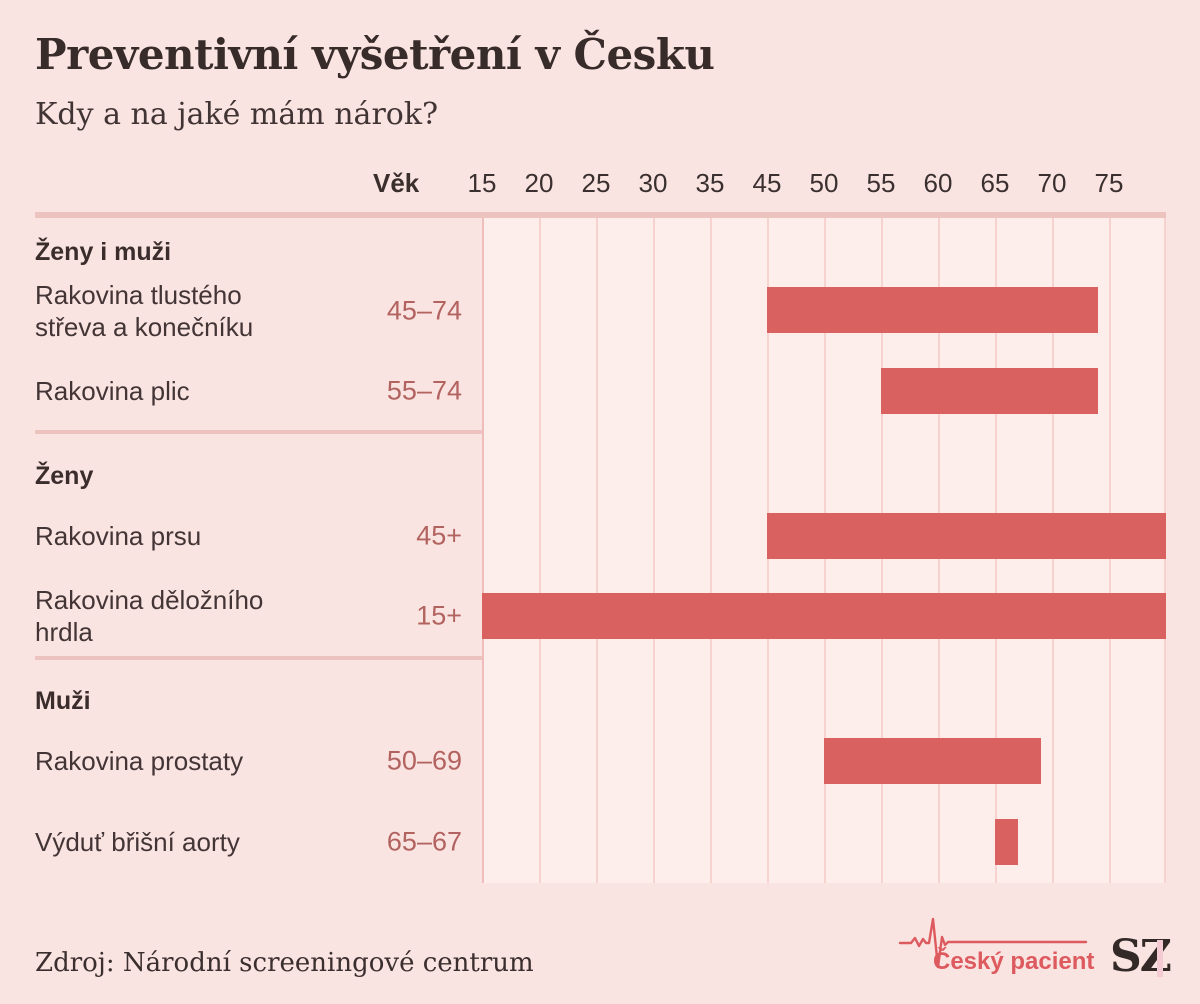 This screenshot has width=1200, height=1004. I want to click on row-age-range-value: 45+, so click(439, 535).